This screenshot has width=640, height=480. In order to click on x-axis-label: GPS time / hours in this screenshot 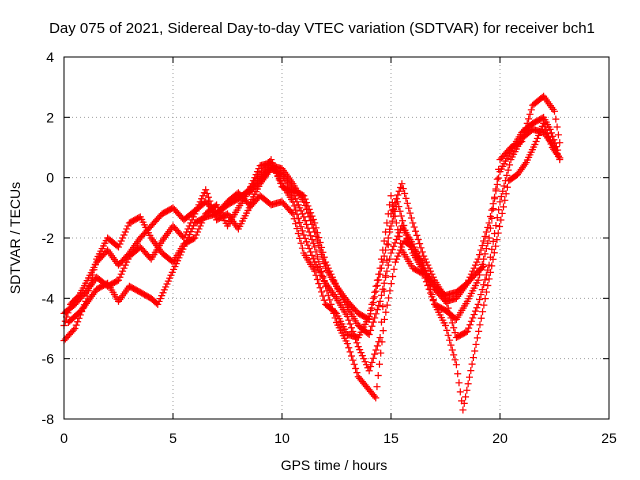, I will do `click(334, 465)`.